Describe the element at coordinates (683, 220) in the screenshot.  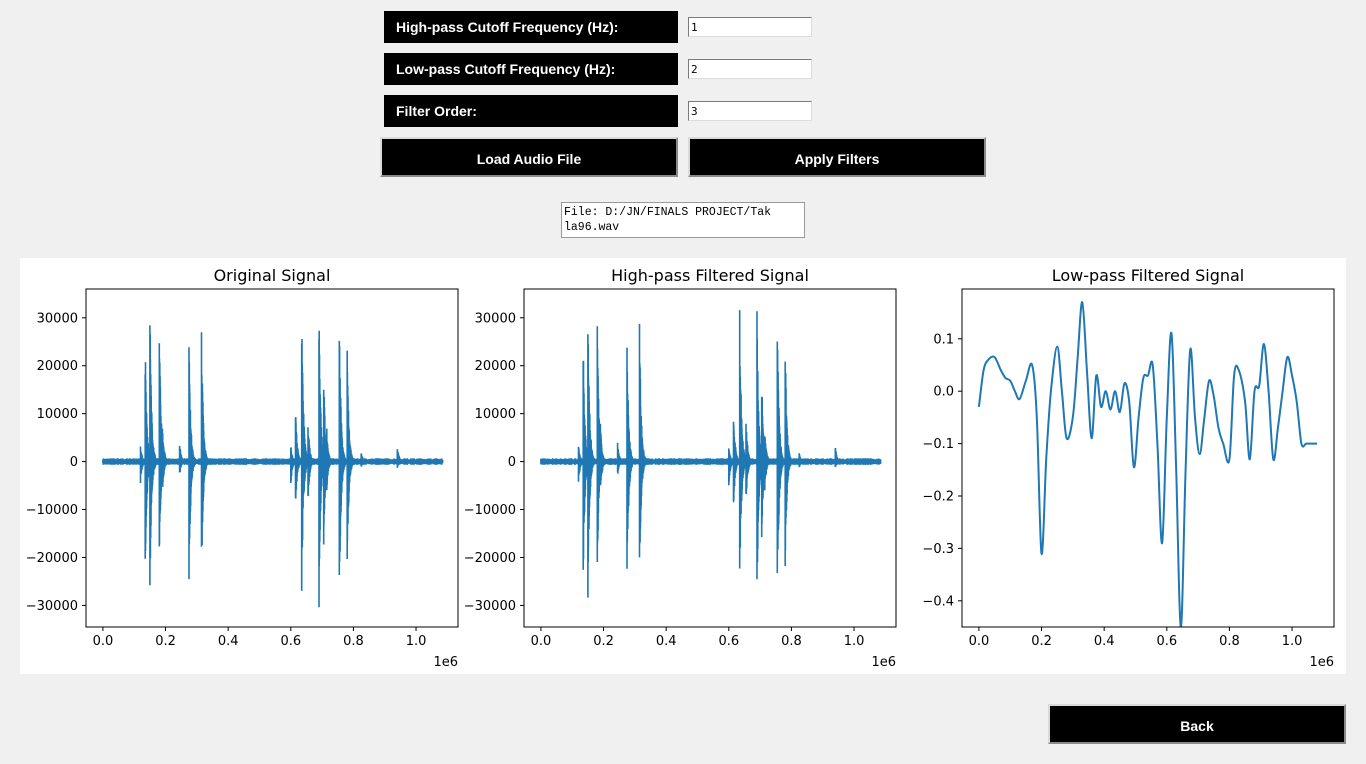
I see `file-path-display: File: D:/JN/FINALS PROJECT/Tak la96.wav` at that location.